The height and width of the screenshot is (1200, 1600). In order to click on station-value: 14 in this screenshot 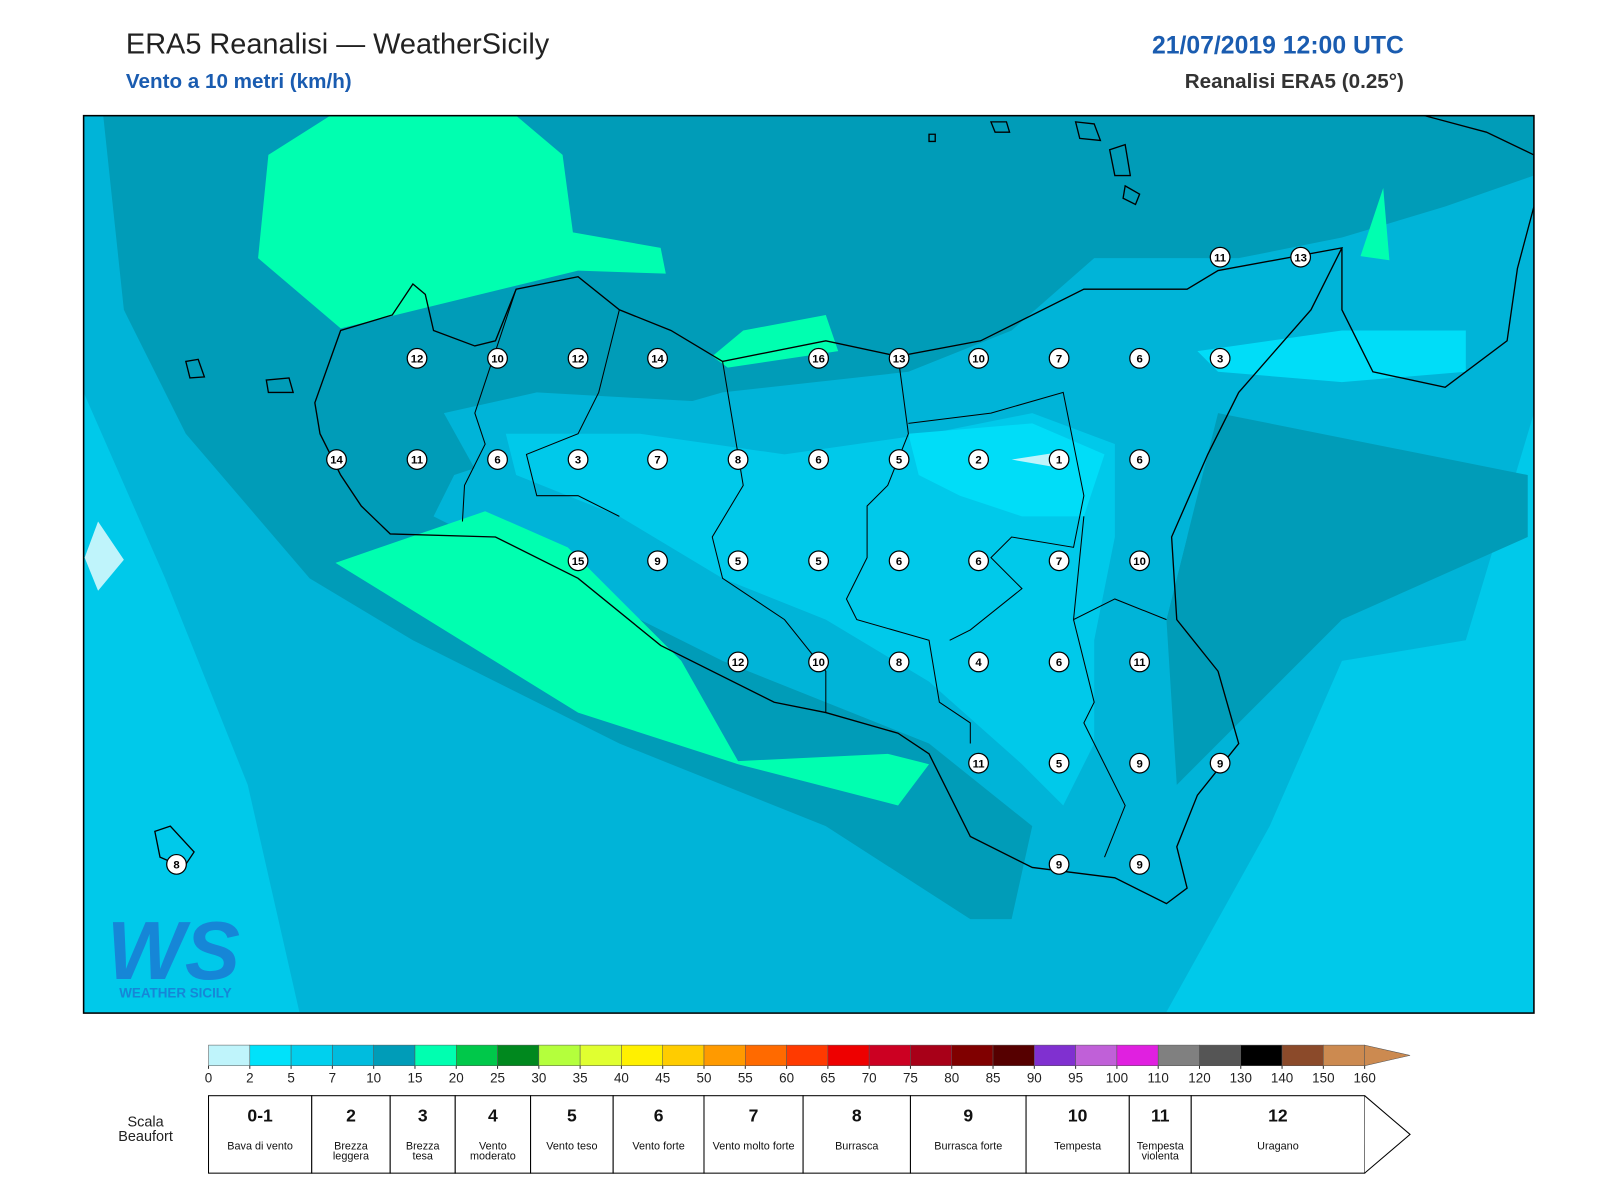, I will do `click(657, 359)`.